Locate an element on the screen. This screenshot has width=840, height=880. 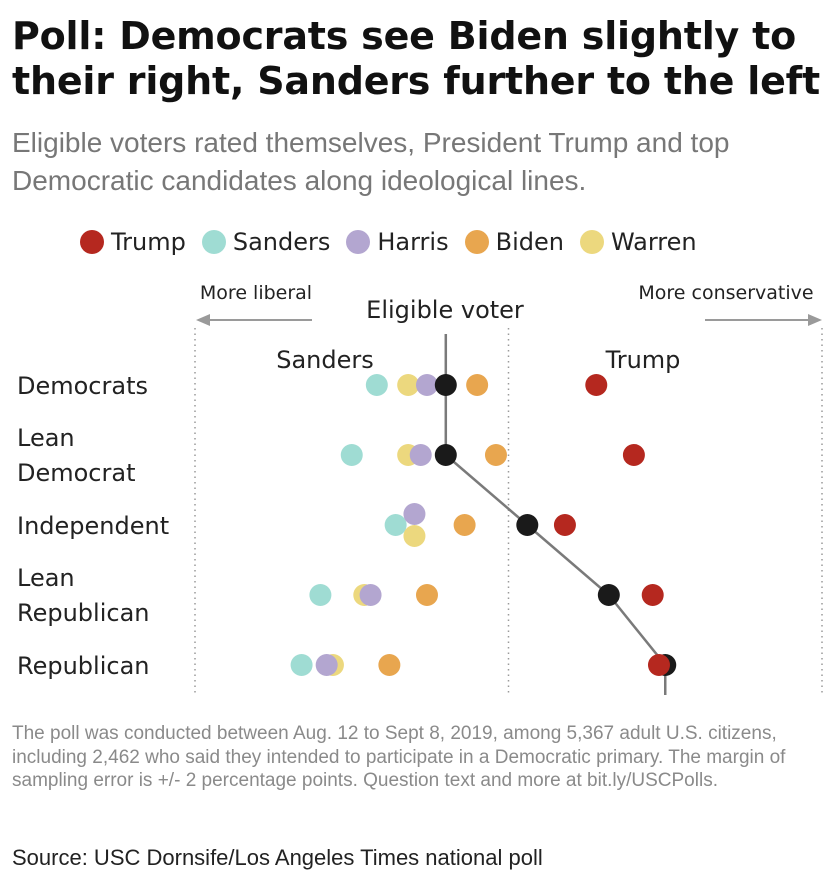
legend-item-harris: Harris is located at coordinates (397, 242).